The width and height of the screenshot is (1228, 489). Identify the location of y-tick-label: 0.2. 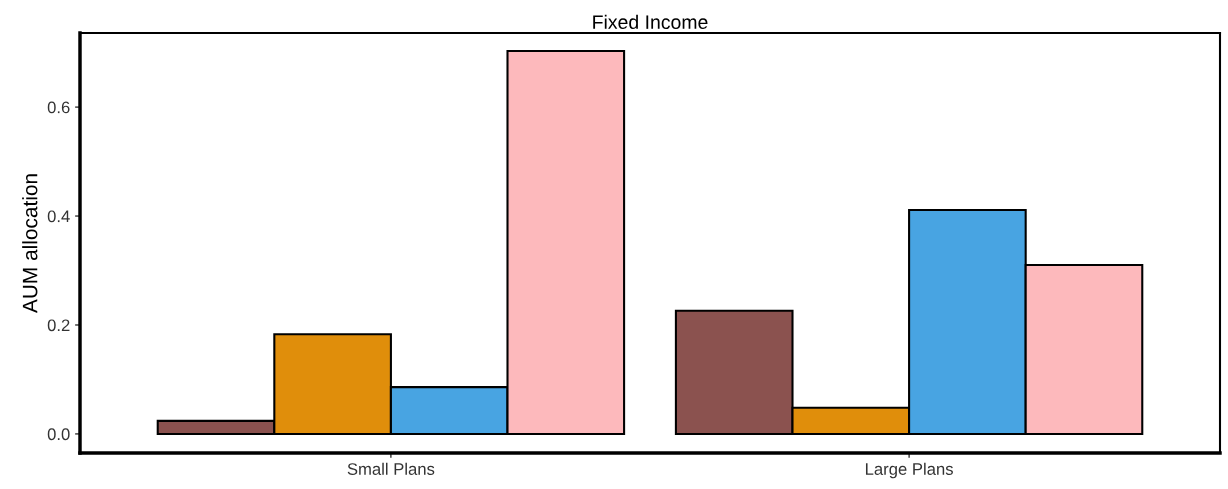
(58, 325).